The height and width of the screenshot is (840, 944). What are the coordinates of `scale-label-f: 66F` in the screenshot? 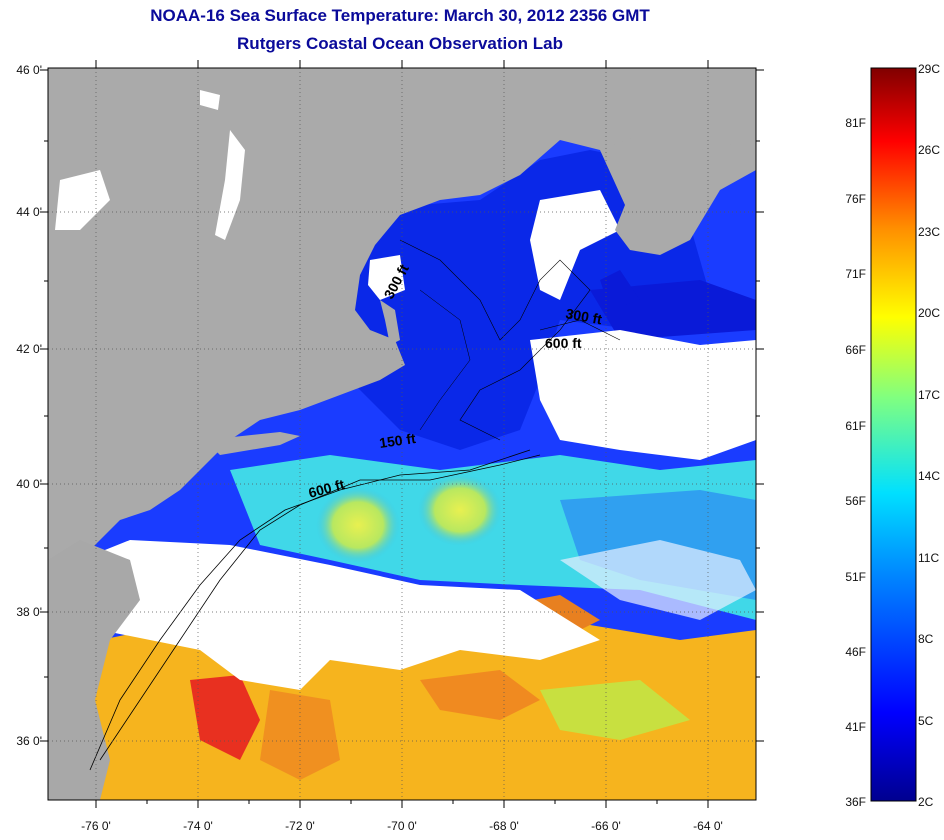 It's located at (855, 350).